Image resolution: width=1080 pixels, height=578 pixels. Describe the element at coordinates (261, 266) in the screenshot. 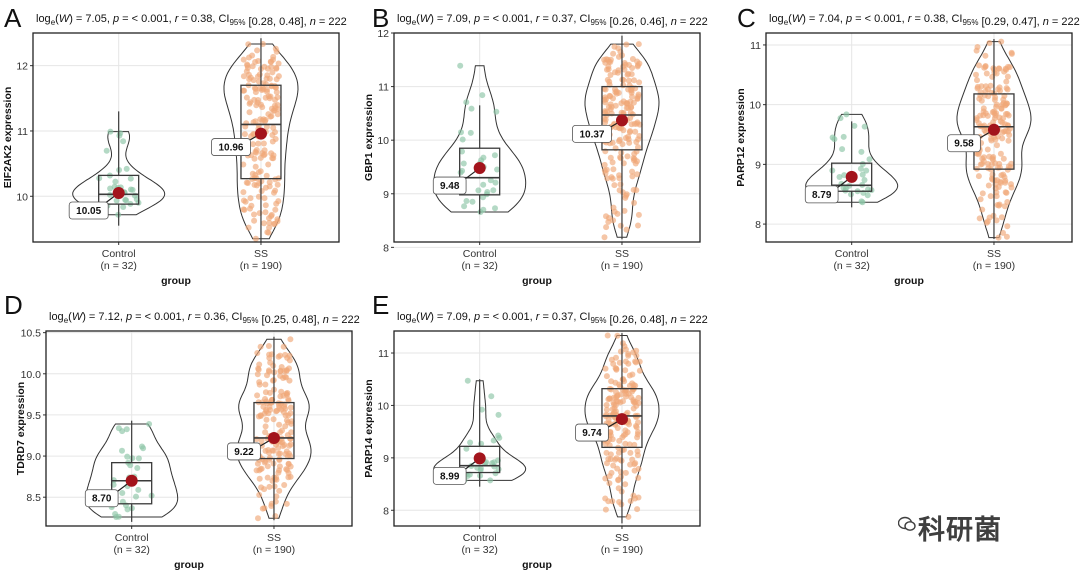

I see `x-tick-sublabel: (n = 190)` at that location.